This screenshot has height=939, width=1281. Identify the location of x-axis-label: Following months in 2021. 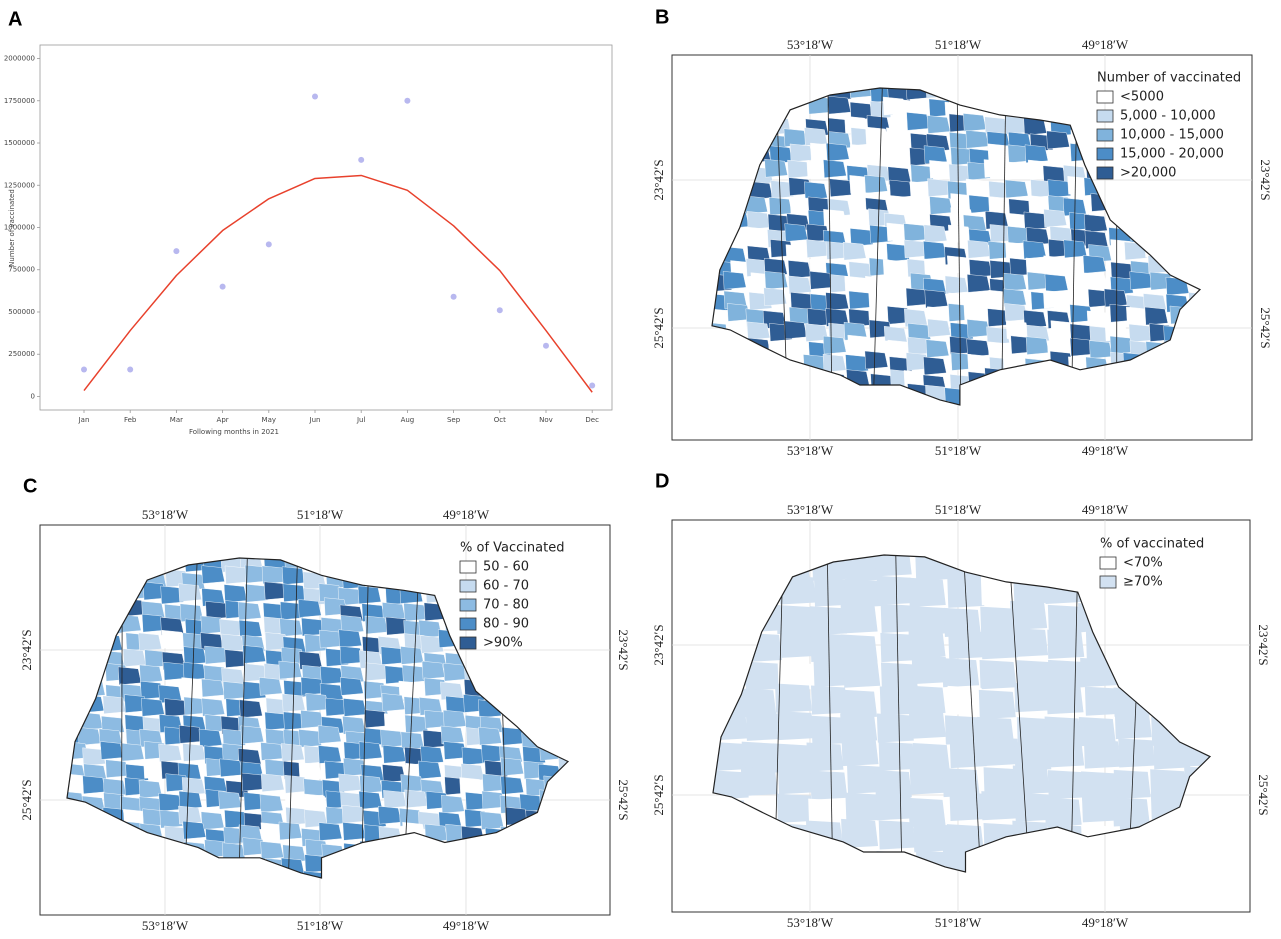
(234, 432).